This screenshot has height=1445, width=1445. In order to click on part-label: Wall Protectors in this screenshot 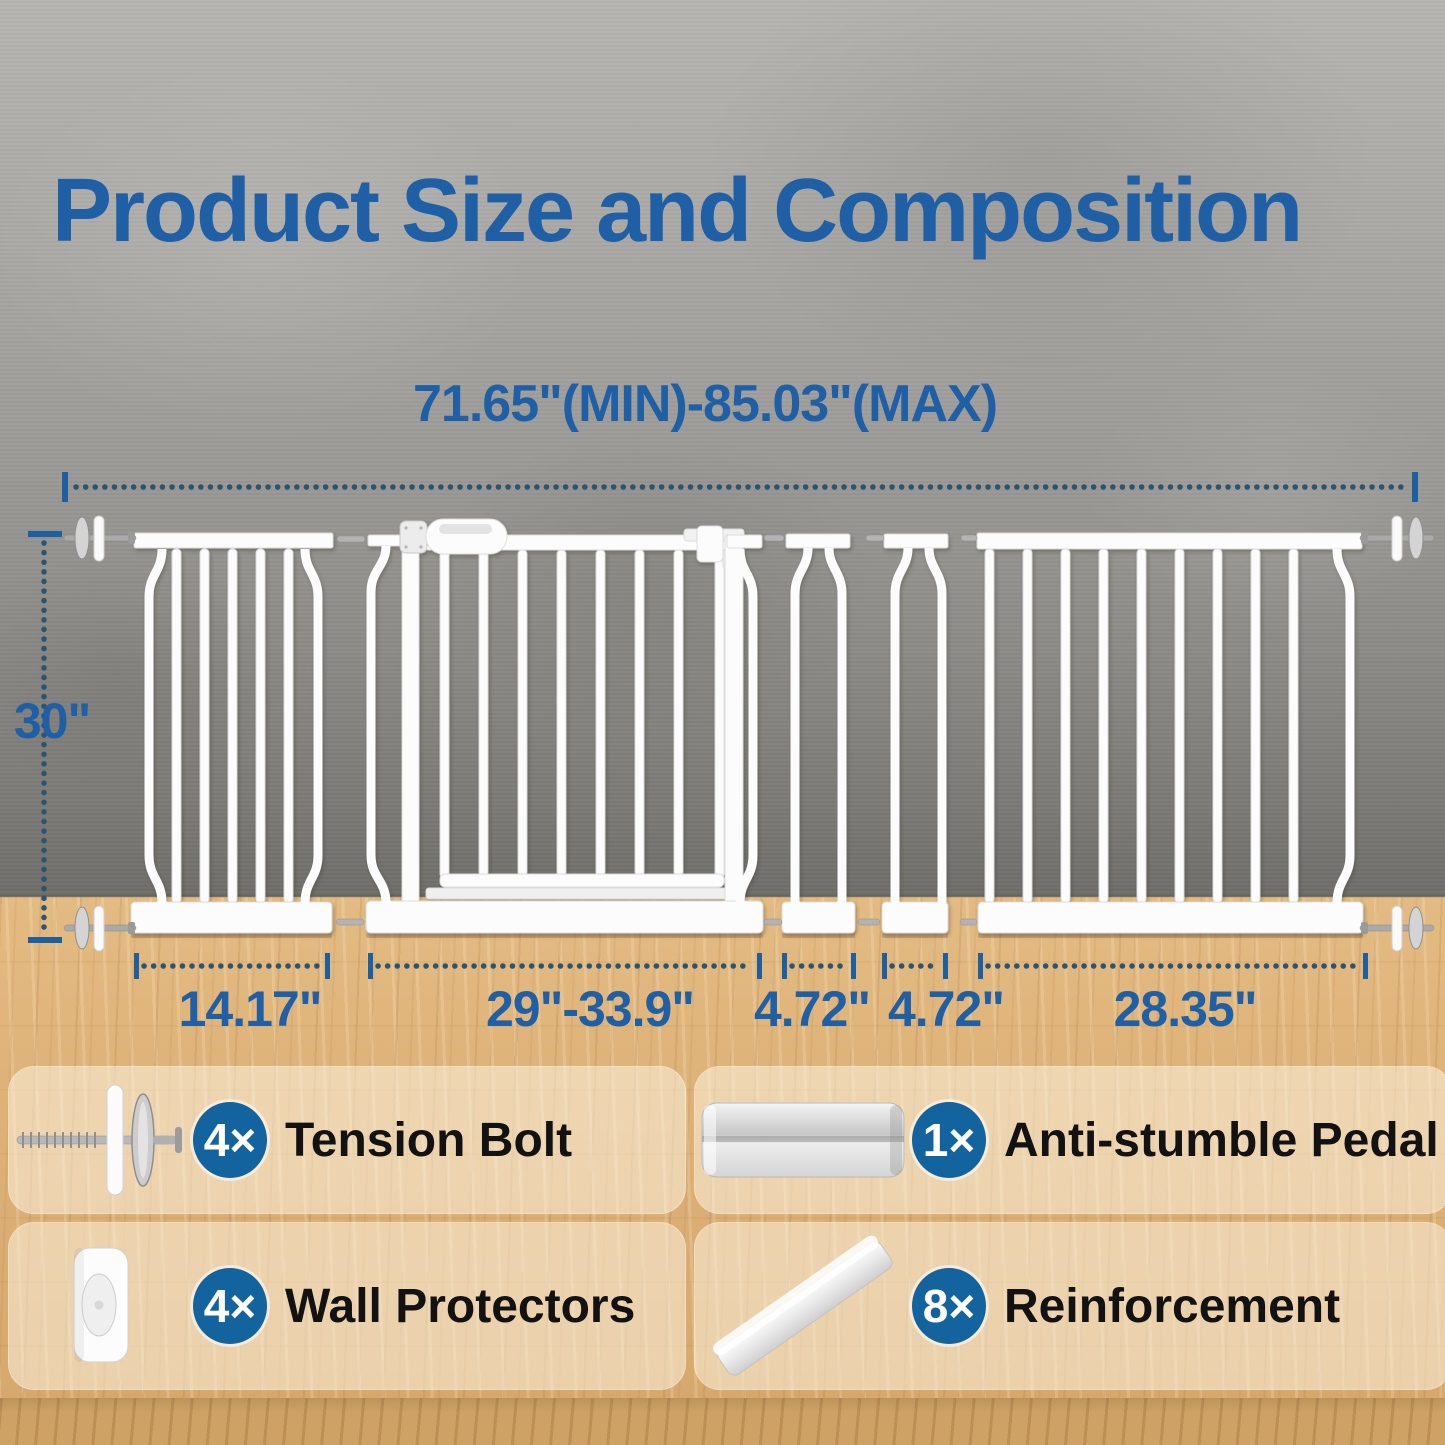, I will do `click(460, 1306)`.